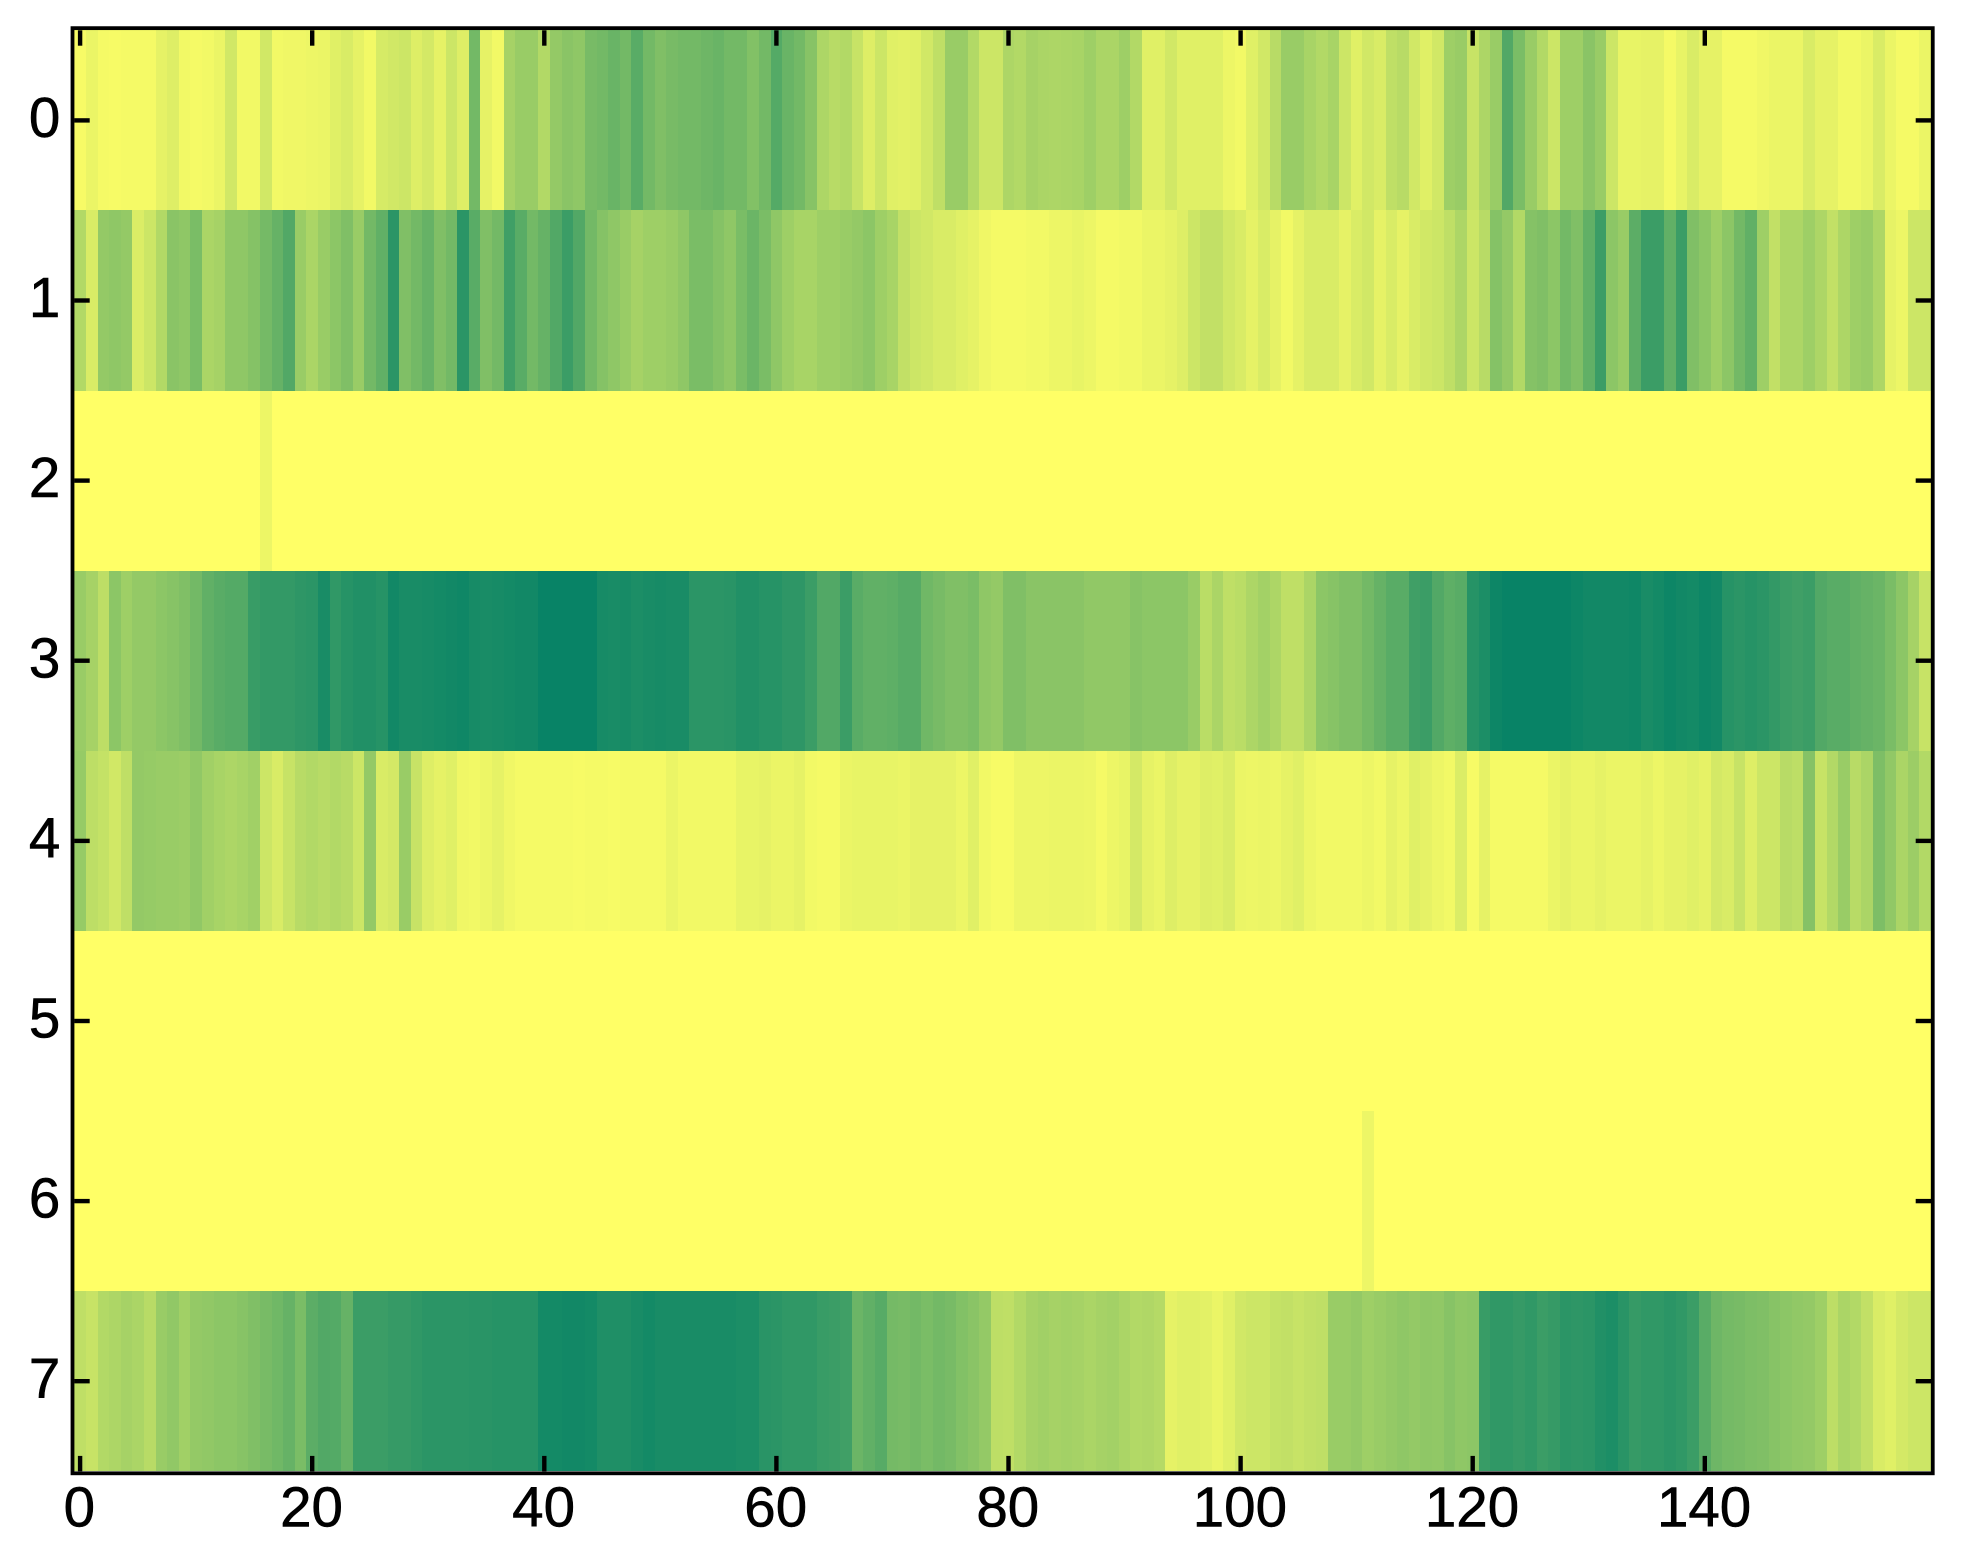 The image size is (1963, 1564). What do you see at coordinates (1704, 1507) in the screenshot?
I see `svg-text: 140` at bounding box center [1704, 1507].